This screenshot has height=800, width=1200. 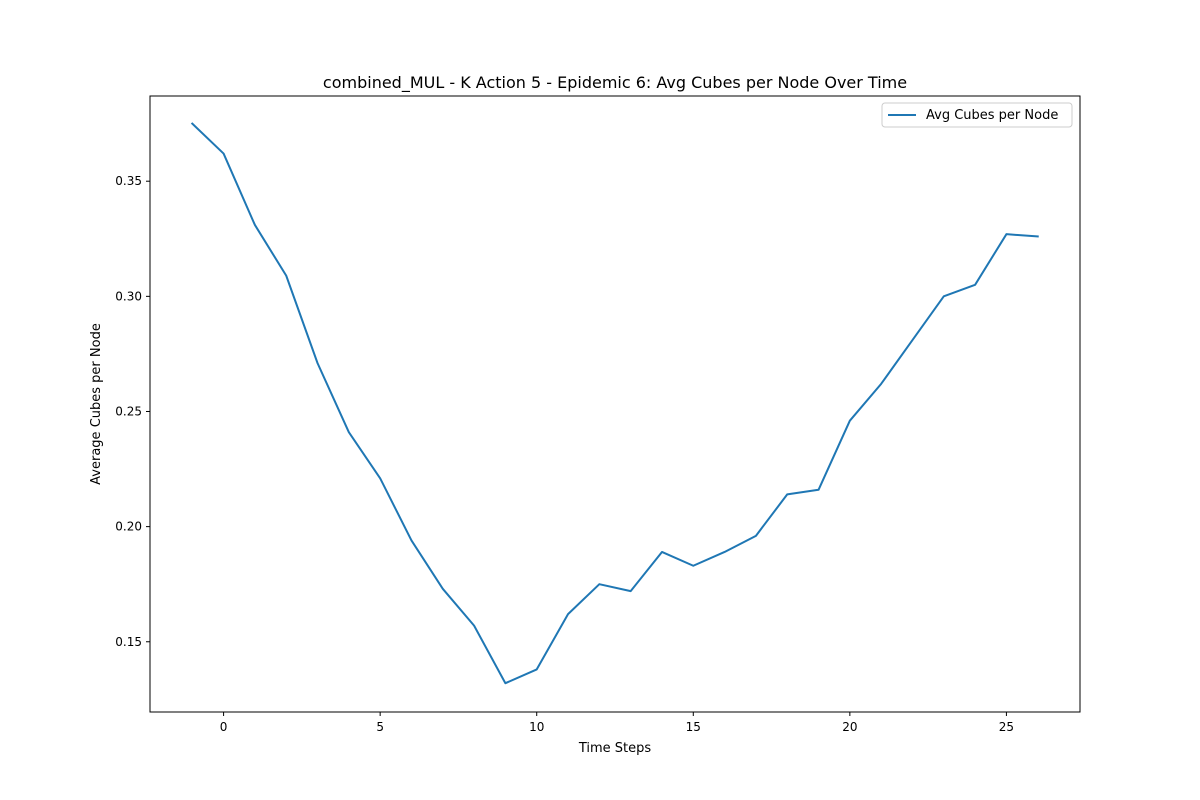 What do you see at coordinates (849, 727) in the screenshot?
I see `x-tick-label: 20` at bounding box center [849, 727].